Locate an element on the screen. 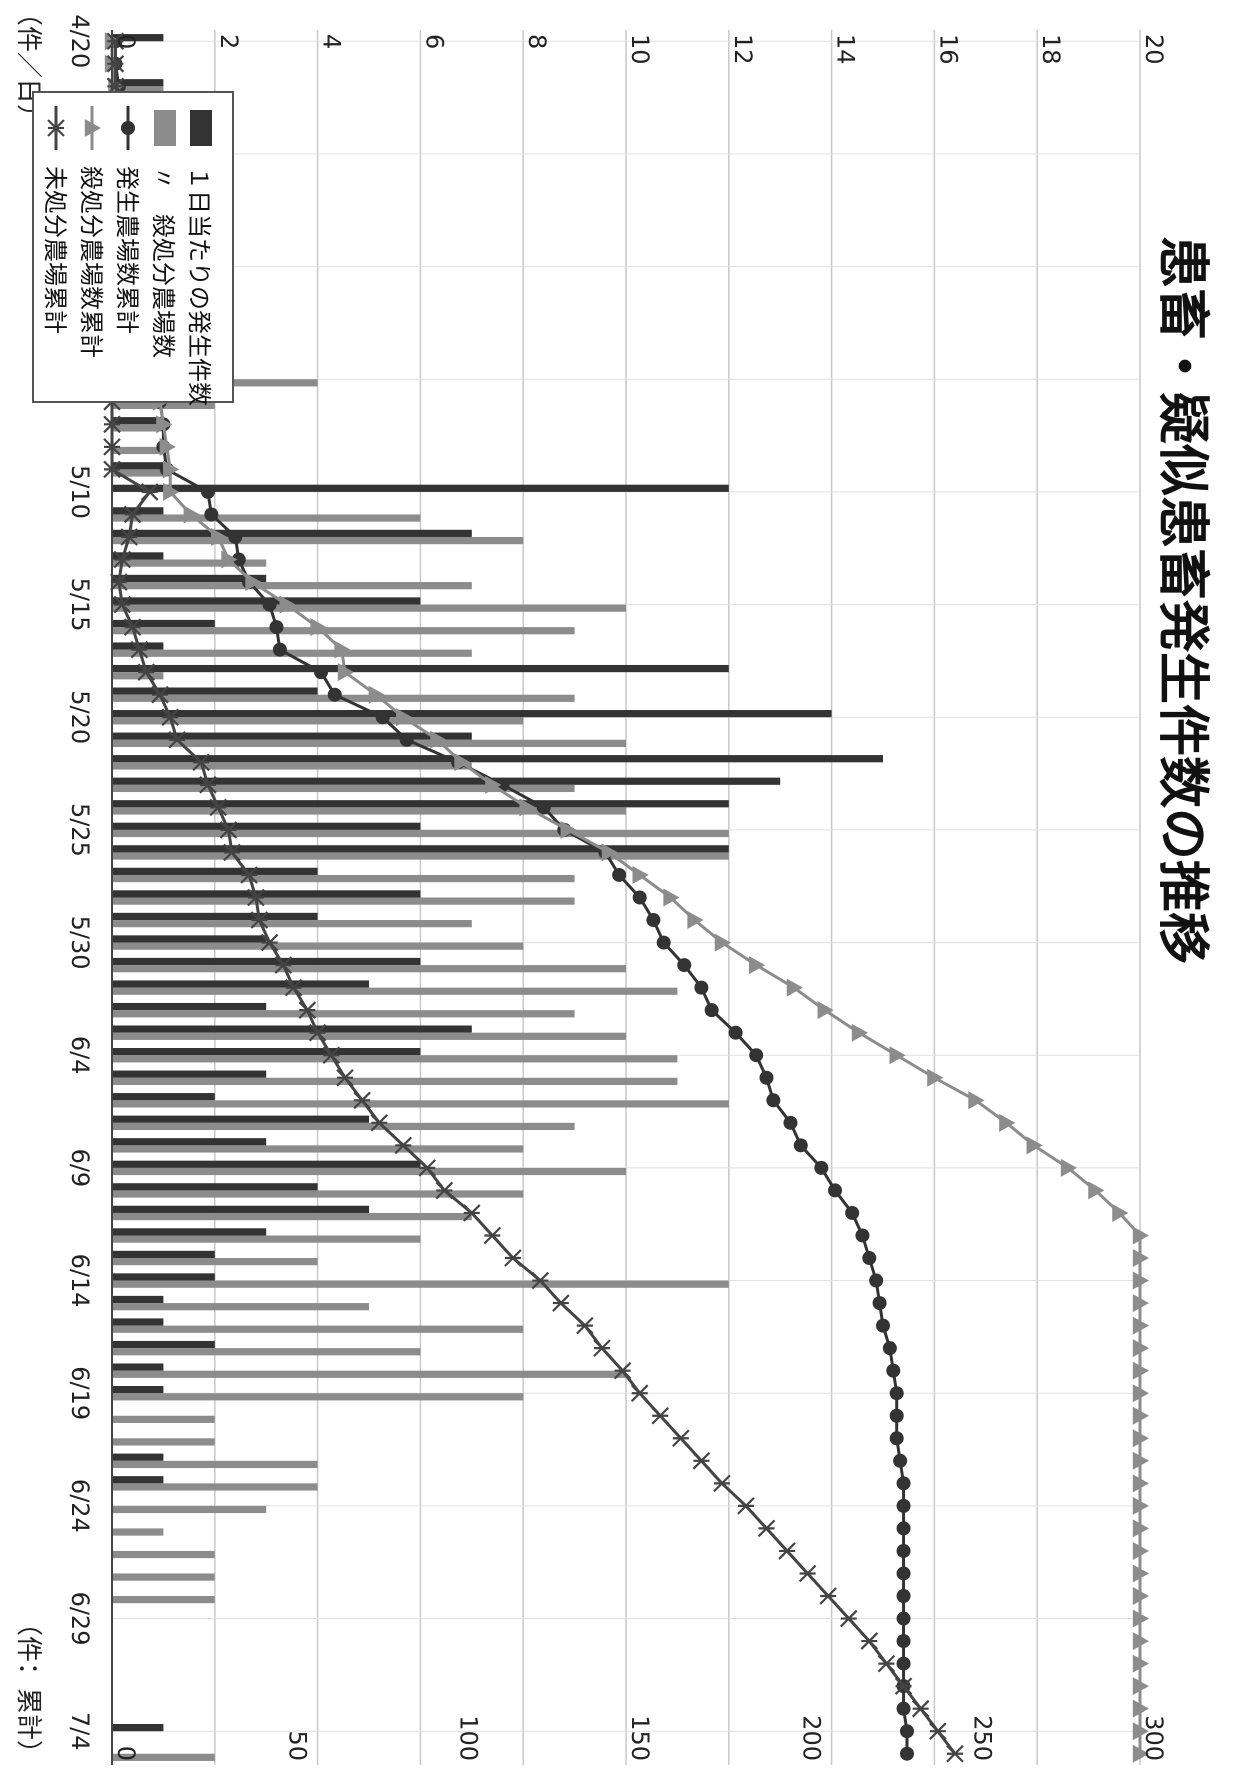 This screenshot has height=1772, width=1240. right-axis-tick-label: 150 is located at coordinates (640, 1738).